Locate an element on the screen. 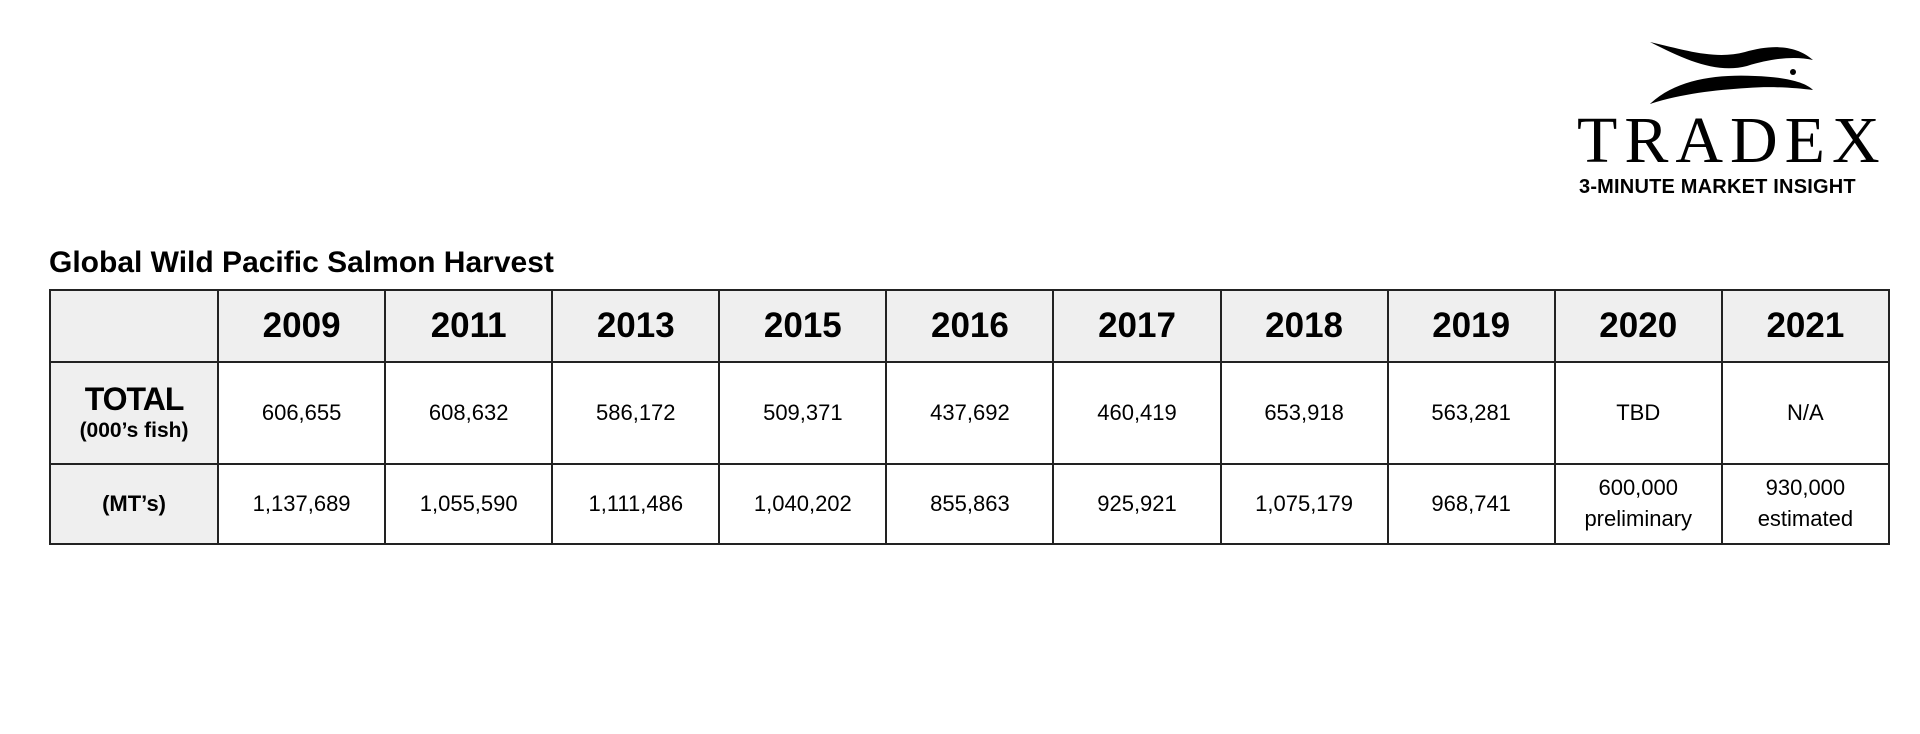  table-cell: 509,371 is located at coordinates (803, 413).